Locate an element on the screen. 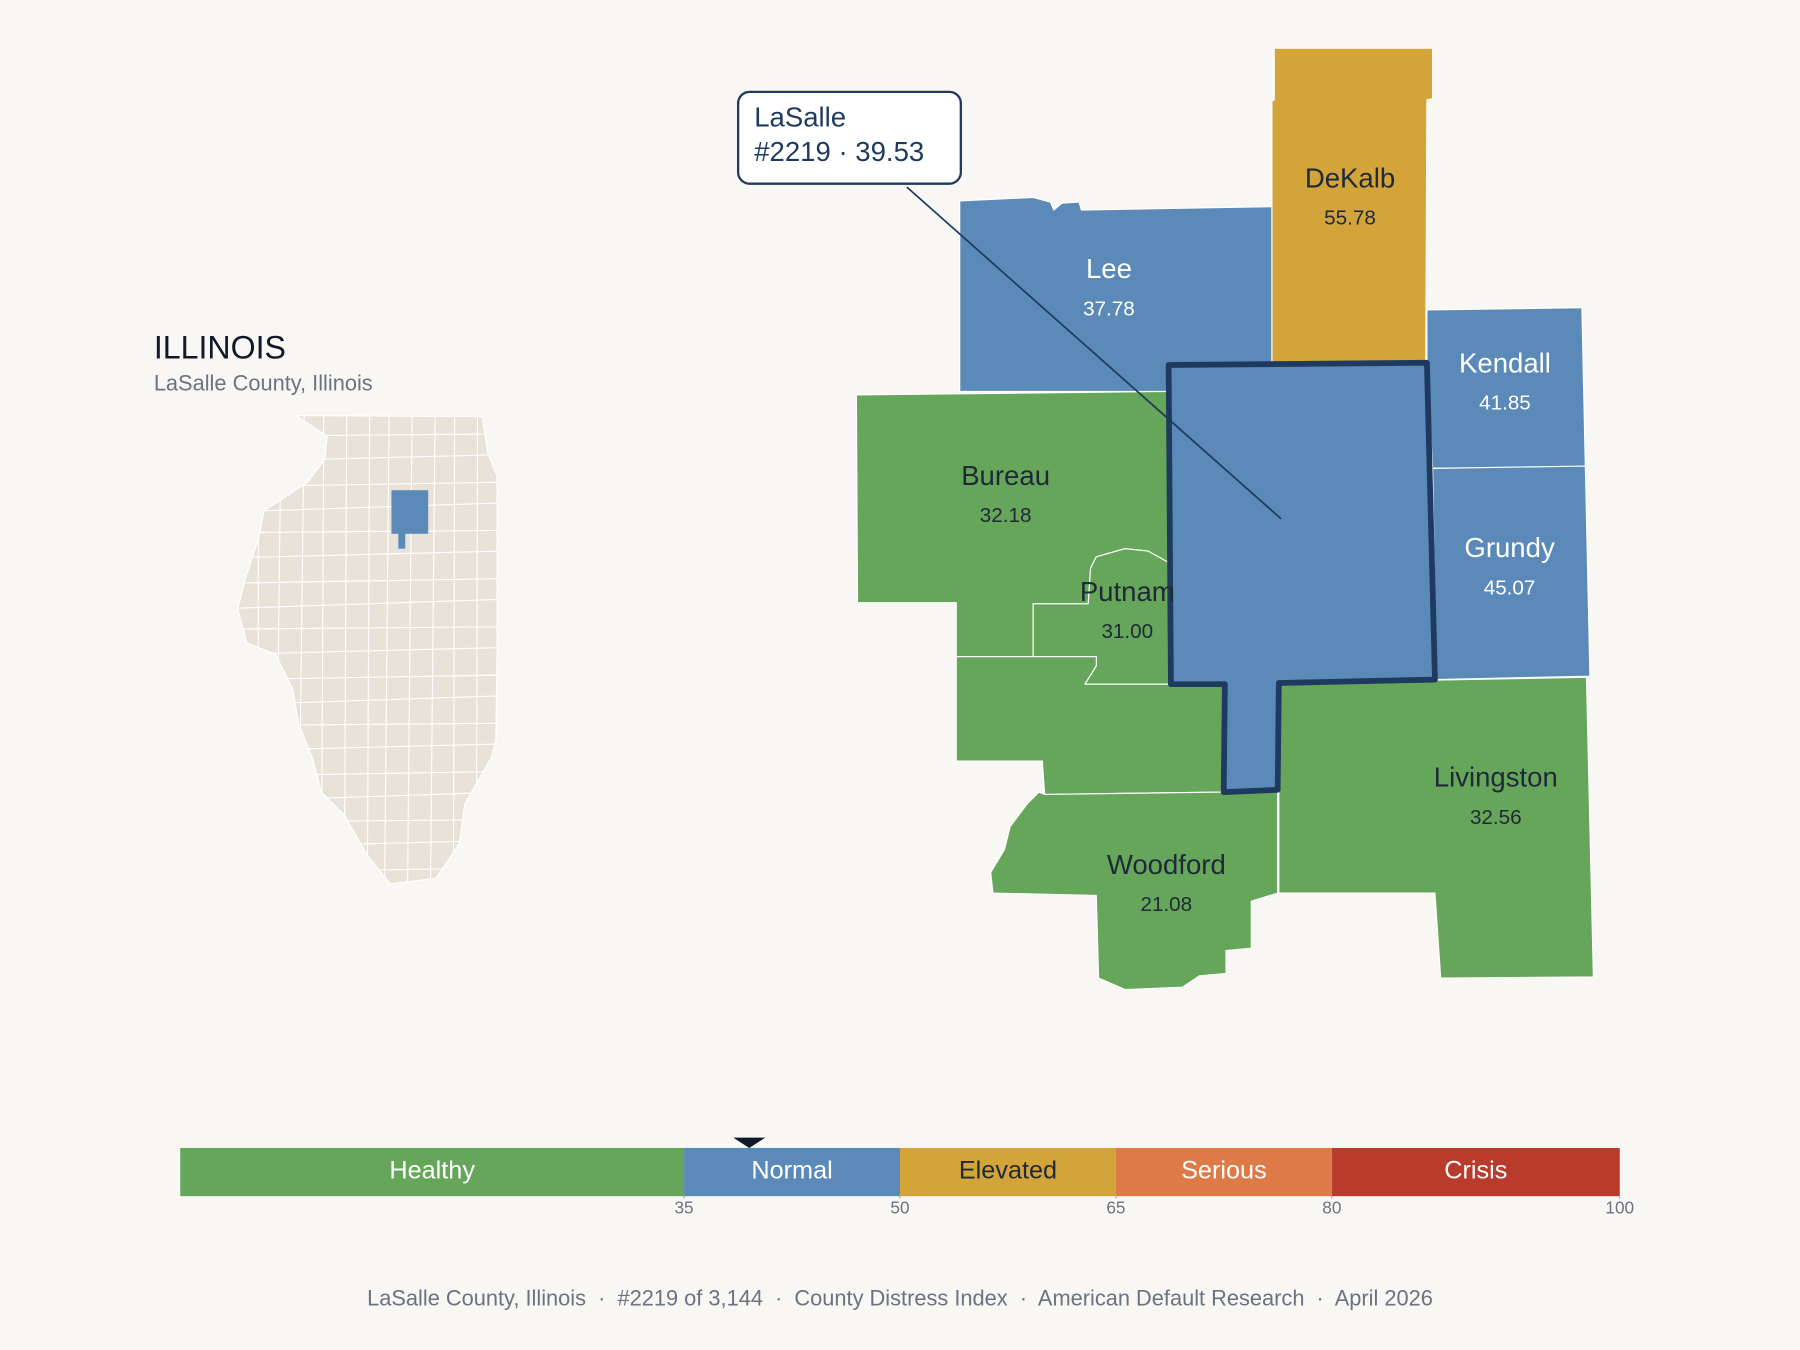  legend-band-label: Elevated is located at coordinates (1008, 1171).